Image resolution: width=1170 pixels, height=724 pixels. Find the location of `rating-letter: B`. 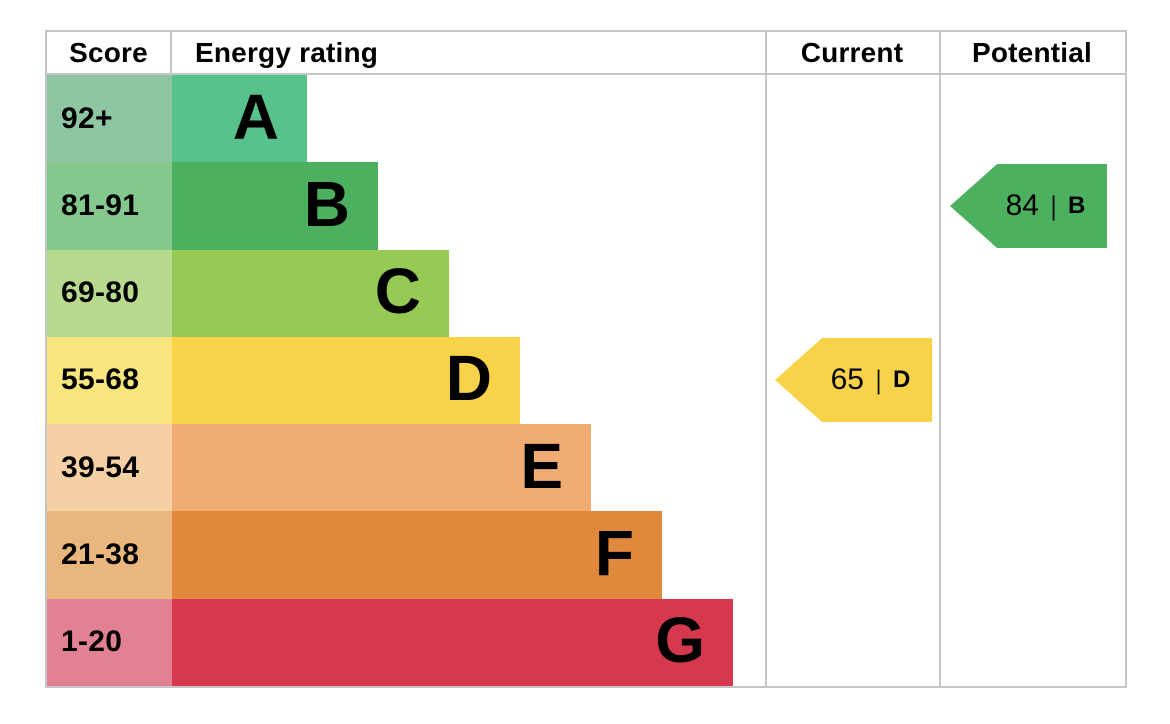

rating-letter: B is located at coordinates (326, 203).